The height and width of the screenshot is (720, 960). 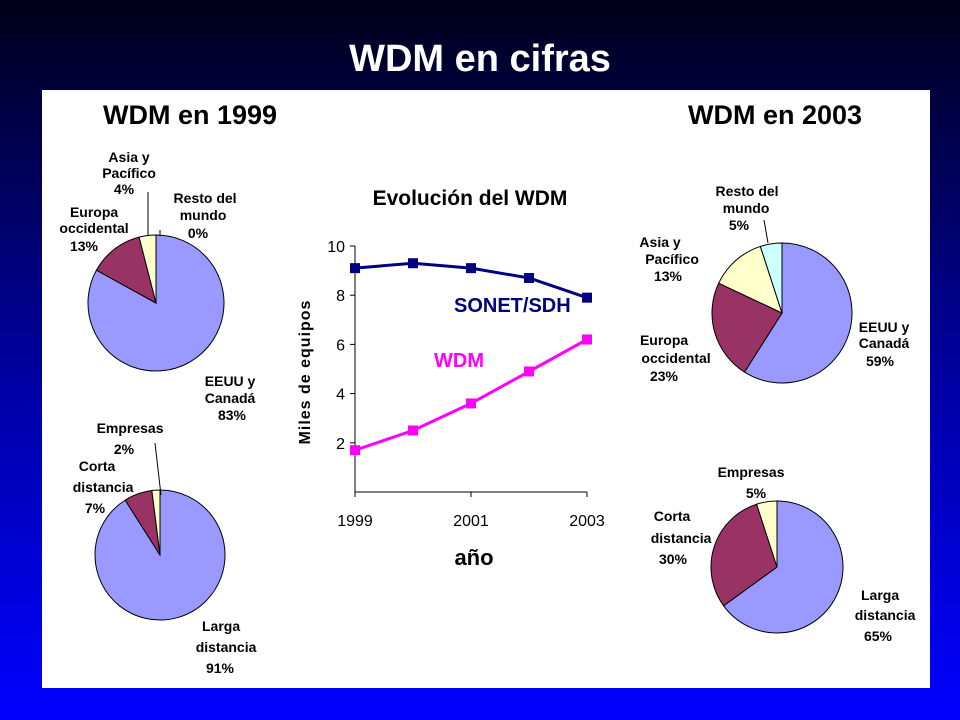 What do you see at coordinates (887, 615) in the screenshot?
I see `label-2003-larga: Larga distancia 65%` at bounding box center [887, 615].